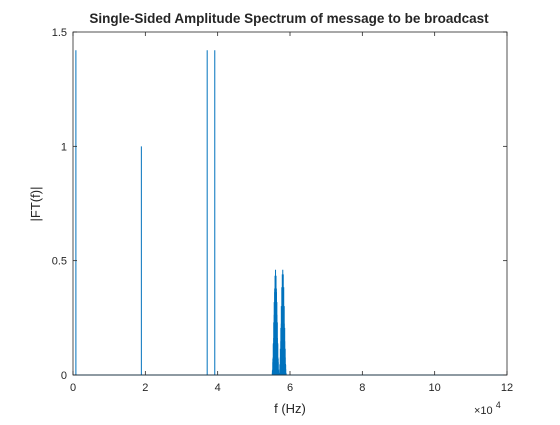 The height and width of the screenshot is (425, 560). I want to click on x-tick-label: 10, so click(435, 388).